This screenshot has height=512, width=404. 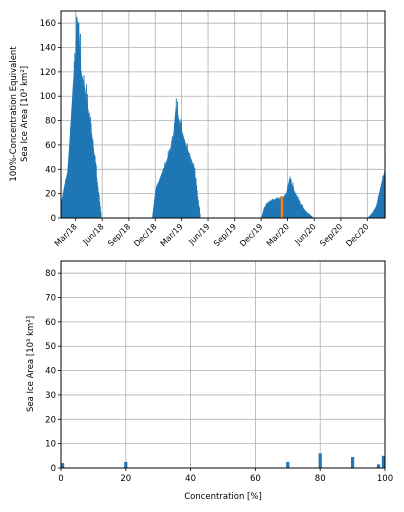 I want to click on chart1-ylabel-line1: 100%-Concentration Equivalent, so click(x=14, y=114).